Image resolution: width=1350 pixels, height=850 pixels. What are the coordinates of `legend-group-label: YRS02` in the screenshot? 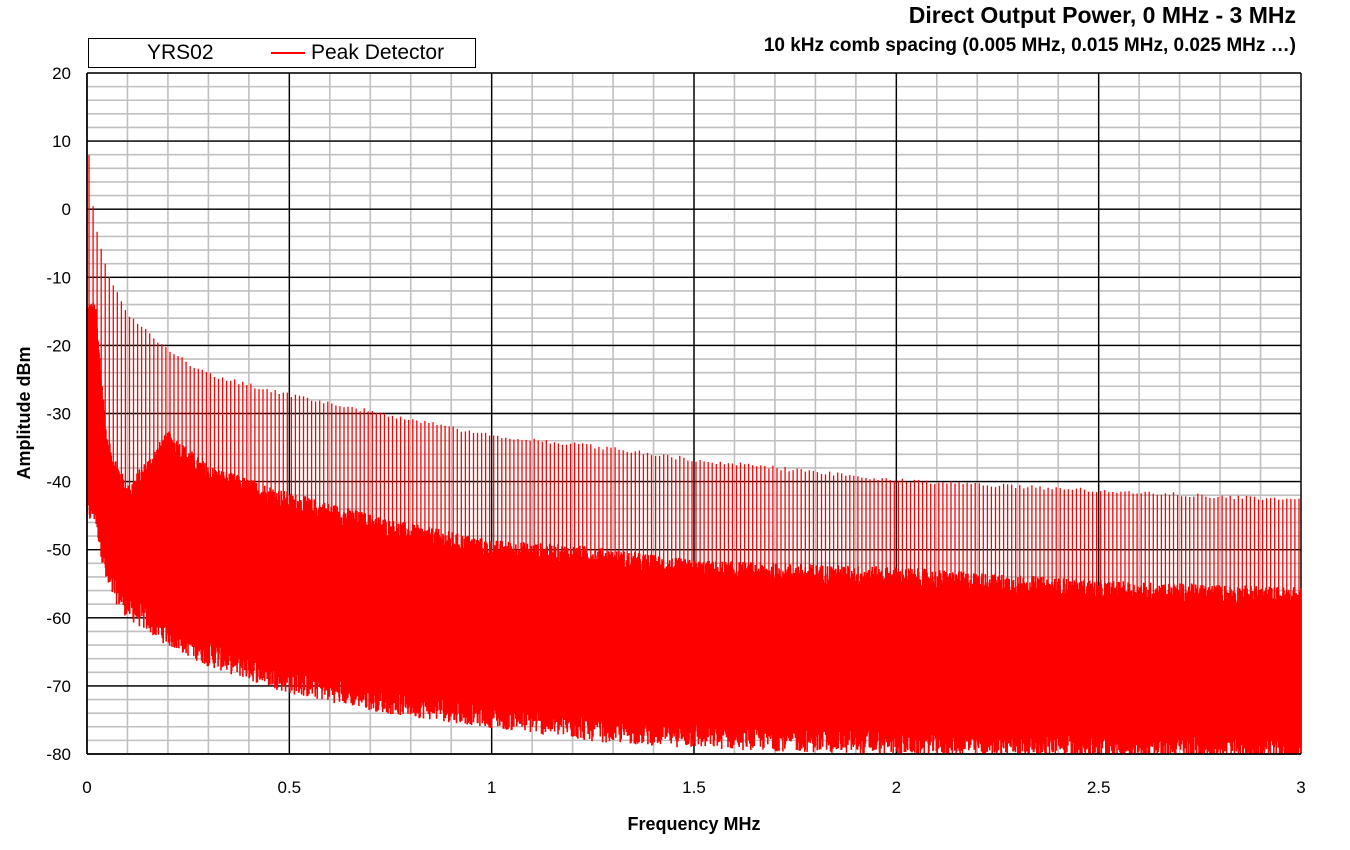 It's located at (180, 52).